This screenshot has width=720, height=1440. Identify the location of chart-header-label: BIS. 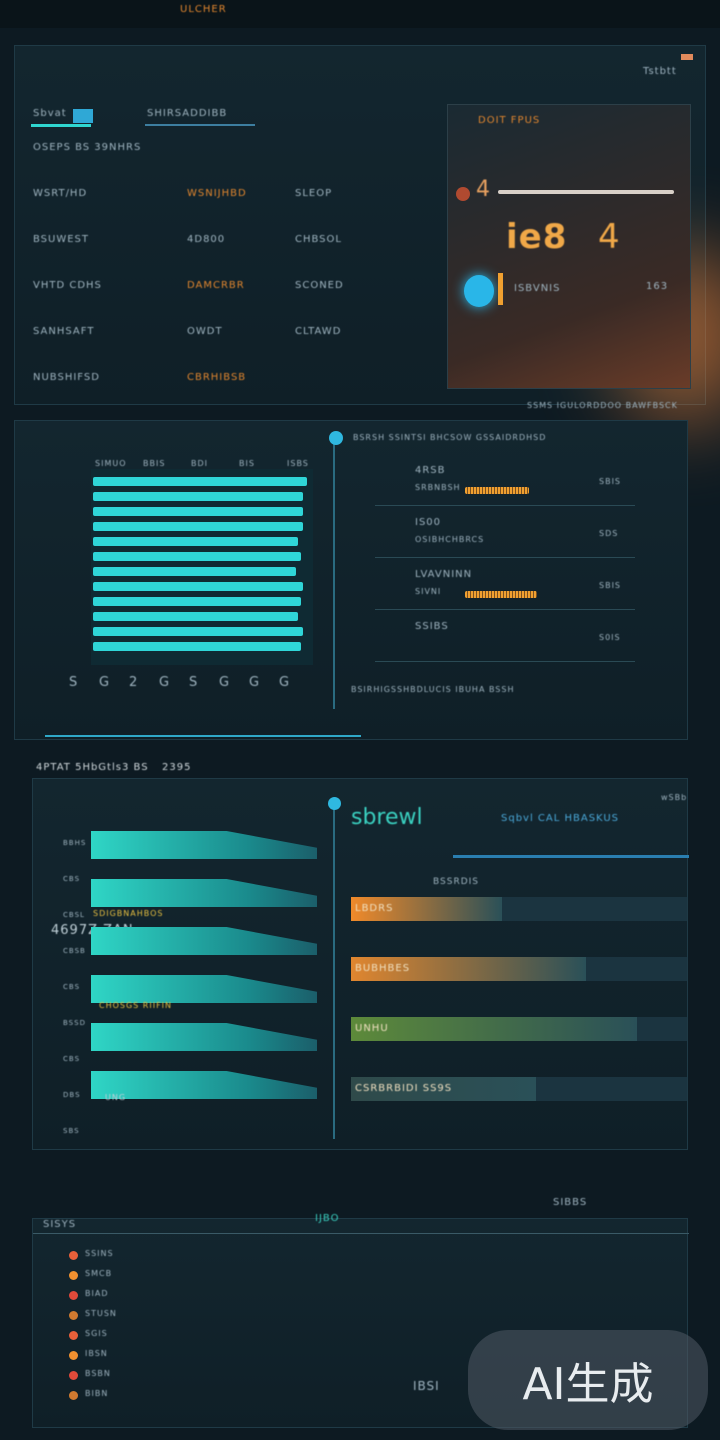
(247, 463).